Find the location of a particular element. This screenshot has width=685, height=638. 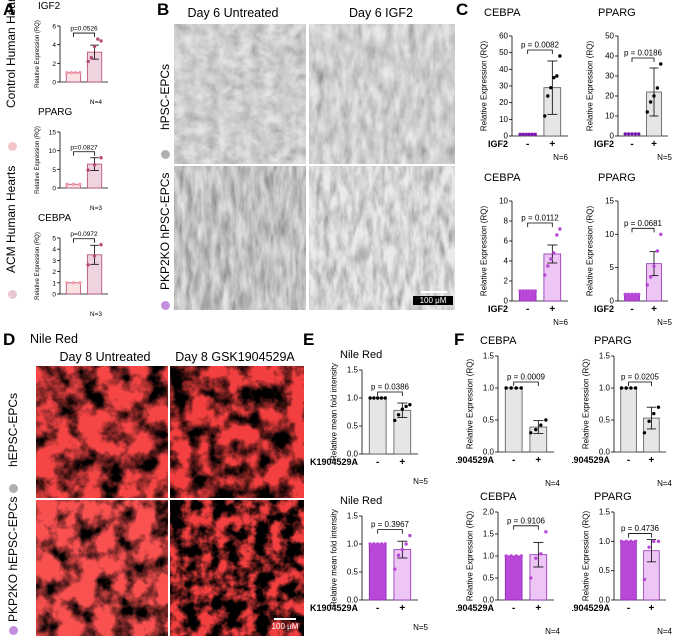

col-header-day8-untreated: Day 8 Untreated is located at coordinates (105, 357).